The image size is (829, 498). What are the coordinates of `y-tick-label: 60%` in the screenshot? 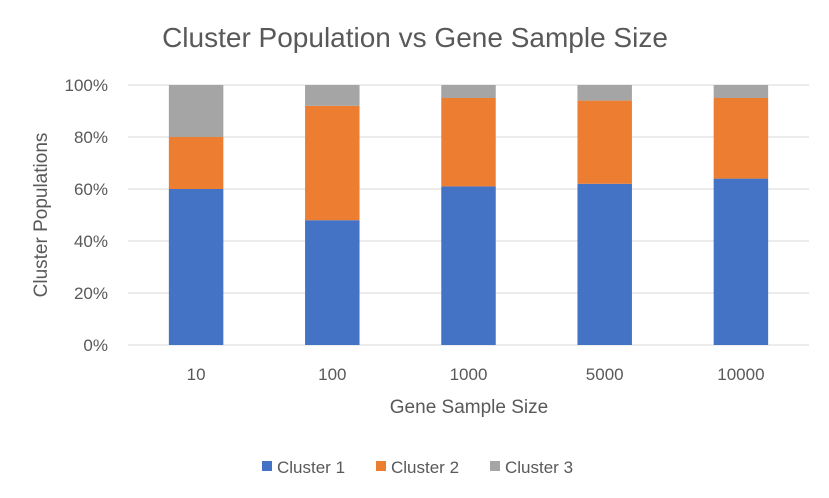 It's located at (91, 189).